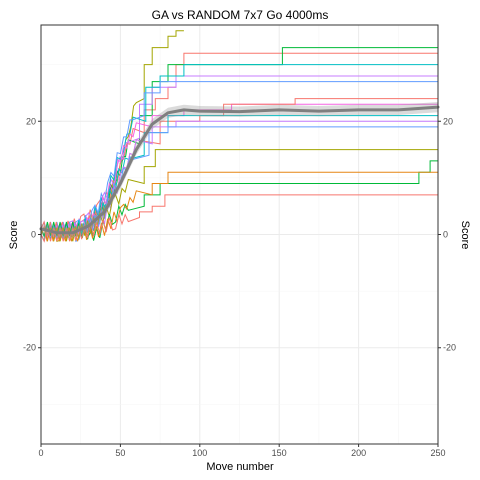  Describe the element at coordinates (14, 235) in the screenshot. I see `y-axis-label: Score` at that location.